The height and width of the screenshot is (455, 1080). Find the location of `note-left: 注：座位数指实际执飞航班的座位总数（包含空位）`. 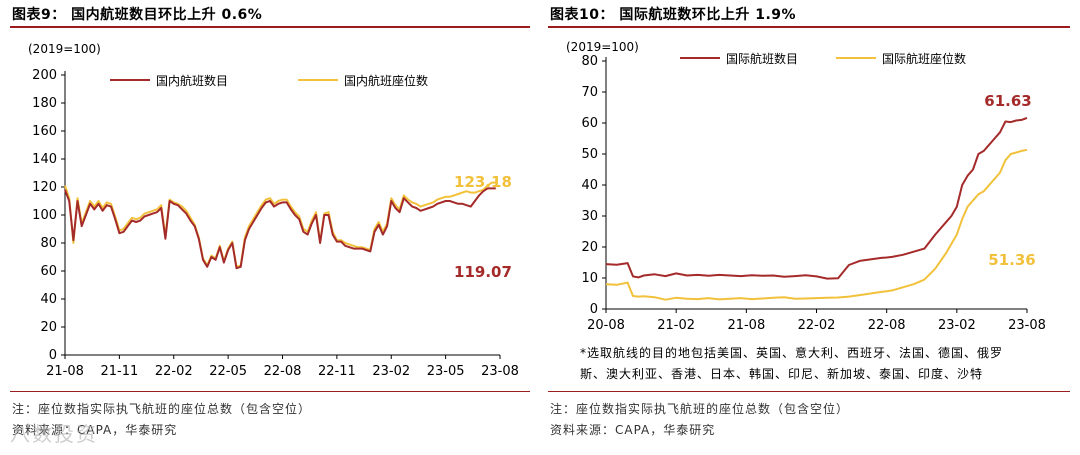

note-left: 注：座位数指实际执飞航班的座位总数（包含空位） is located at coordinates (162, 409).